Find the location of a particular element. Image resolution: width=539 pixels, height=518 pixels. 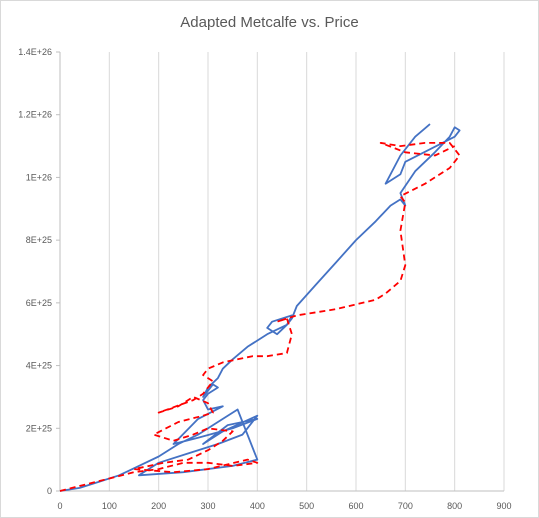

x-tick-label: 400 is located at coordinates (257, 506).